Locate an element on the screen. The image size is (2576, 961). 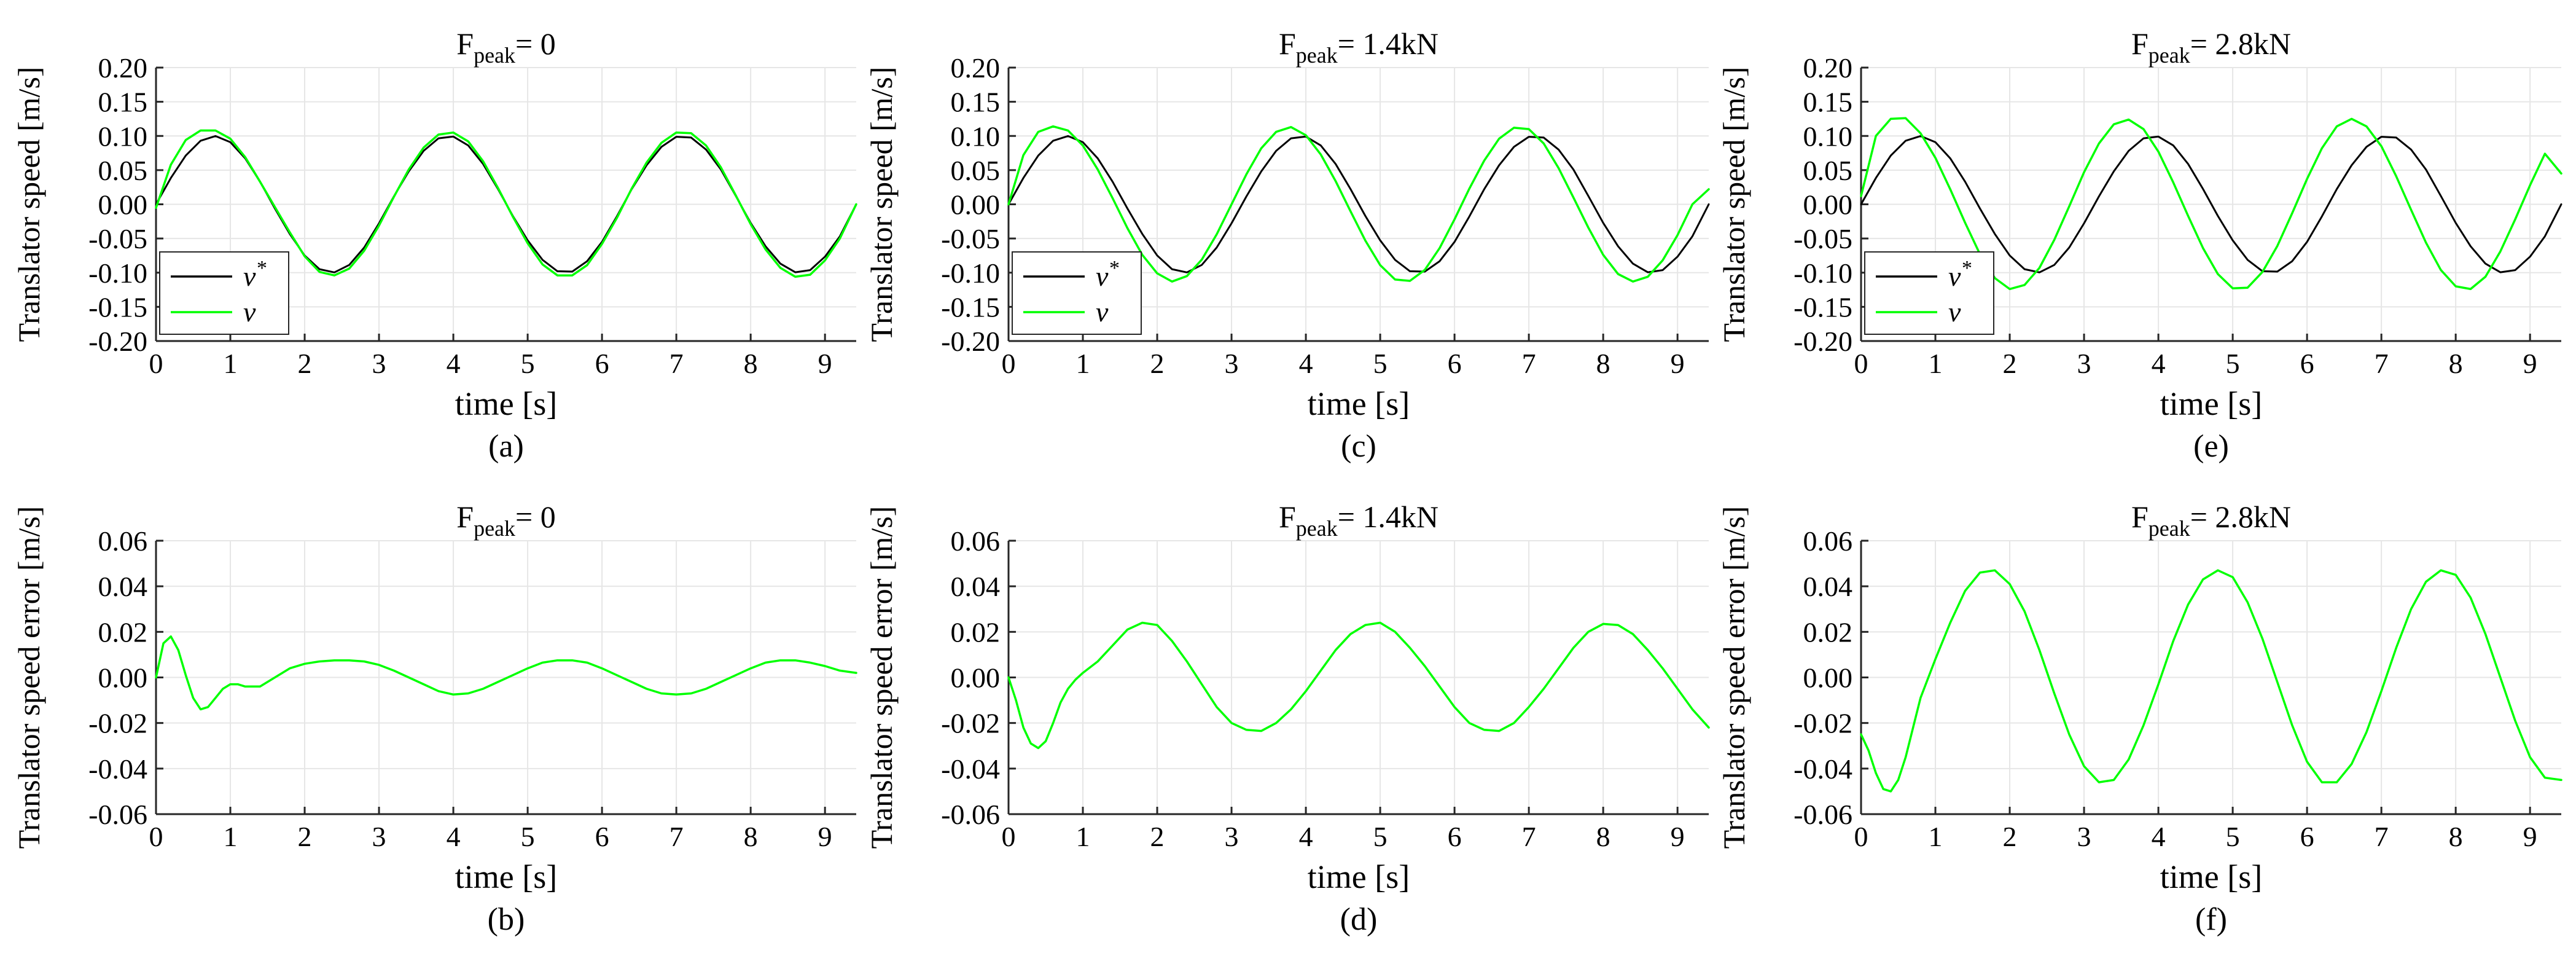
panel-caption: (f) is located at coordinates (2211, 919).